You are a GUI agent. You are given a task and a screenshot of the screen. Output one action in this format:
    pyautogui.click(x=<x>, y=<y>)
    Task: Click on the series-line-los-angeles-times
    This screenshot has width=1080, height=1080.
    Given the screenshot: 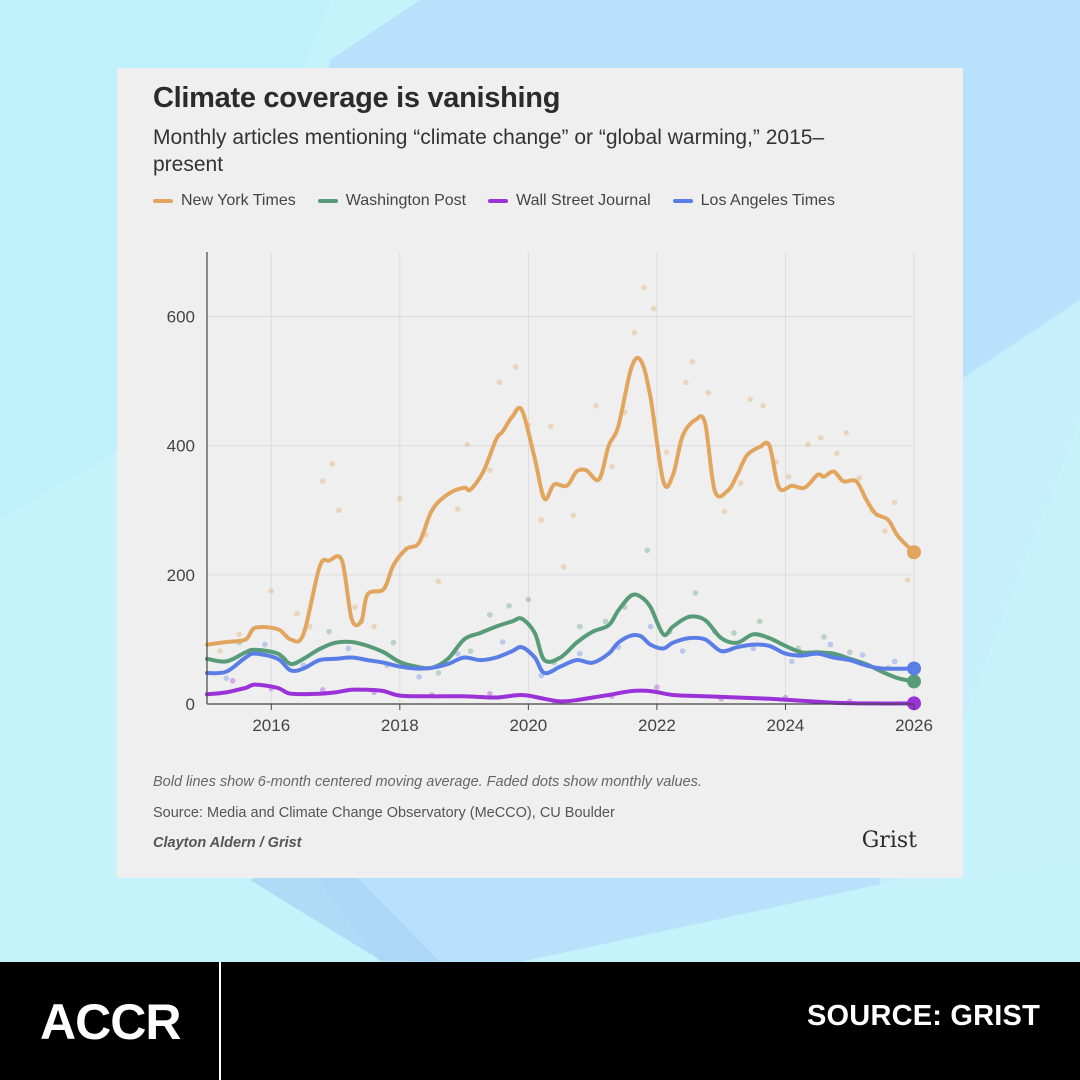 What is the action you would take?
    pyautogui.click(x=560, y=654)
    